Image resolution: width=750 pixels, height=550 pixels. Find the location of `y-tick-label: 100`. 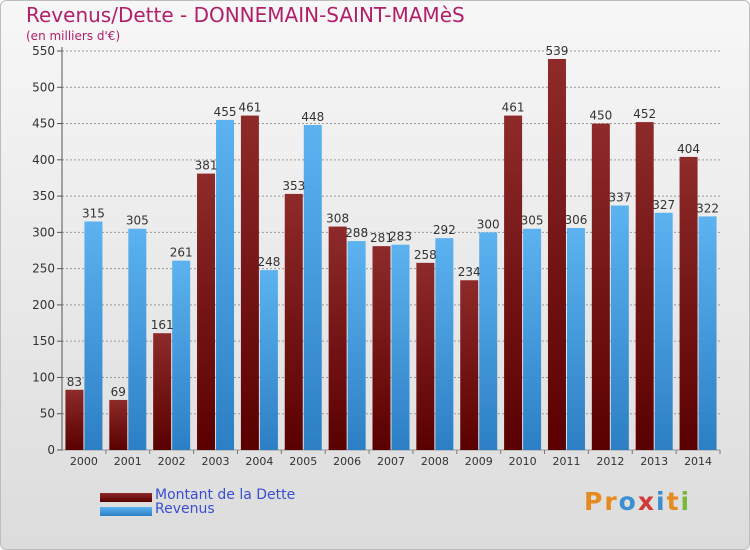

y-tick-label: 100 is located at coordinates (43, 377).